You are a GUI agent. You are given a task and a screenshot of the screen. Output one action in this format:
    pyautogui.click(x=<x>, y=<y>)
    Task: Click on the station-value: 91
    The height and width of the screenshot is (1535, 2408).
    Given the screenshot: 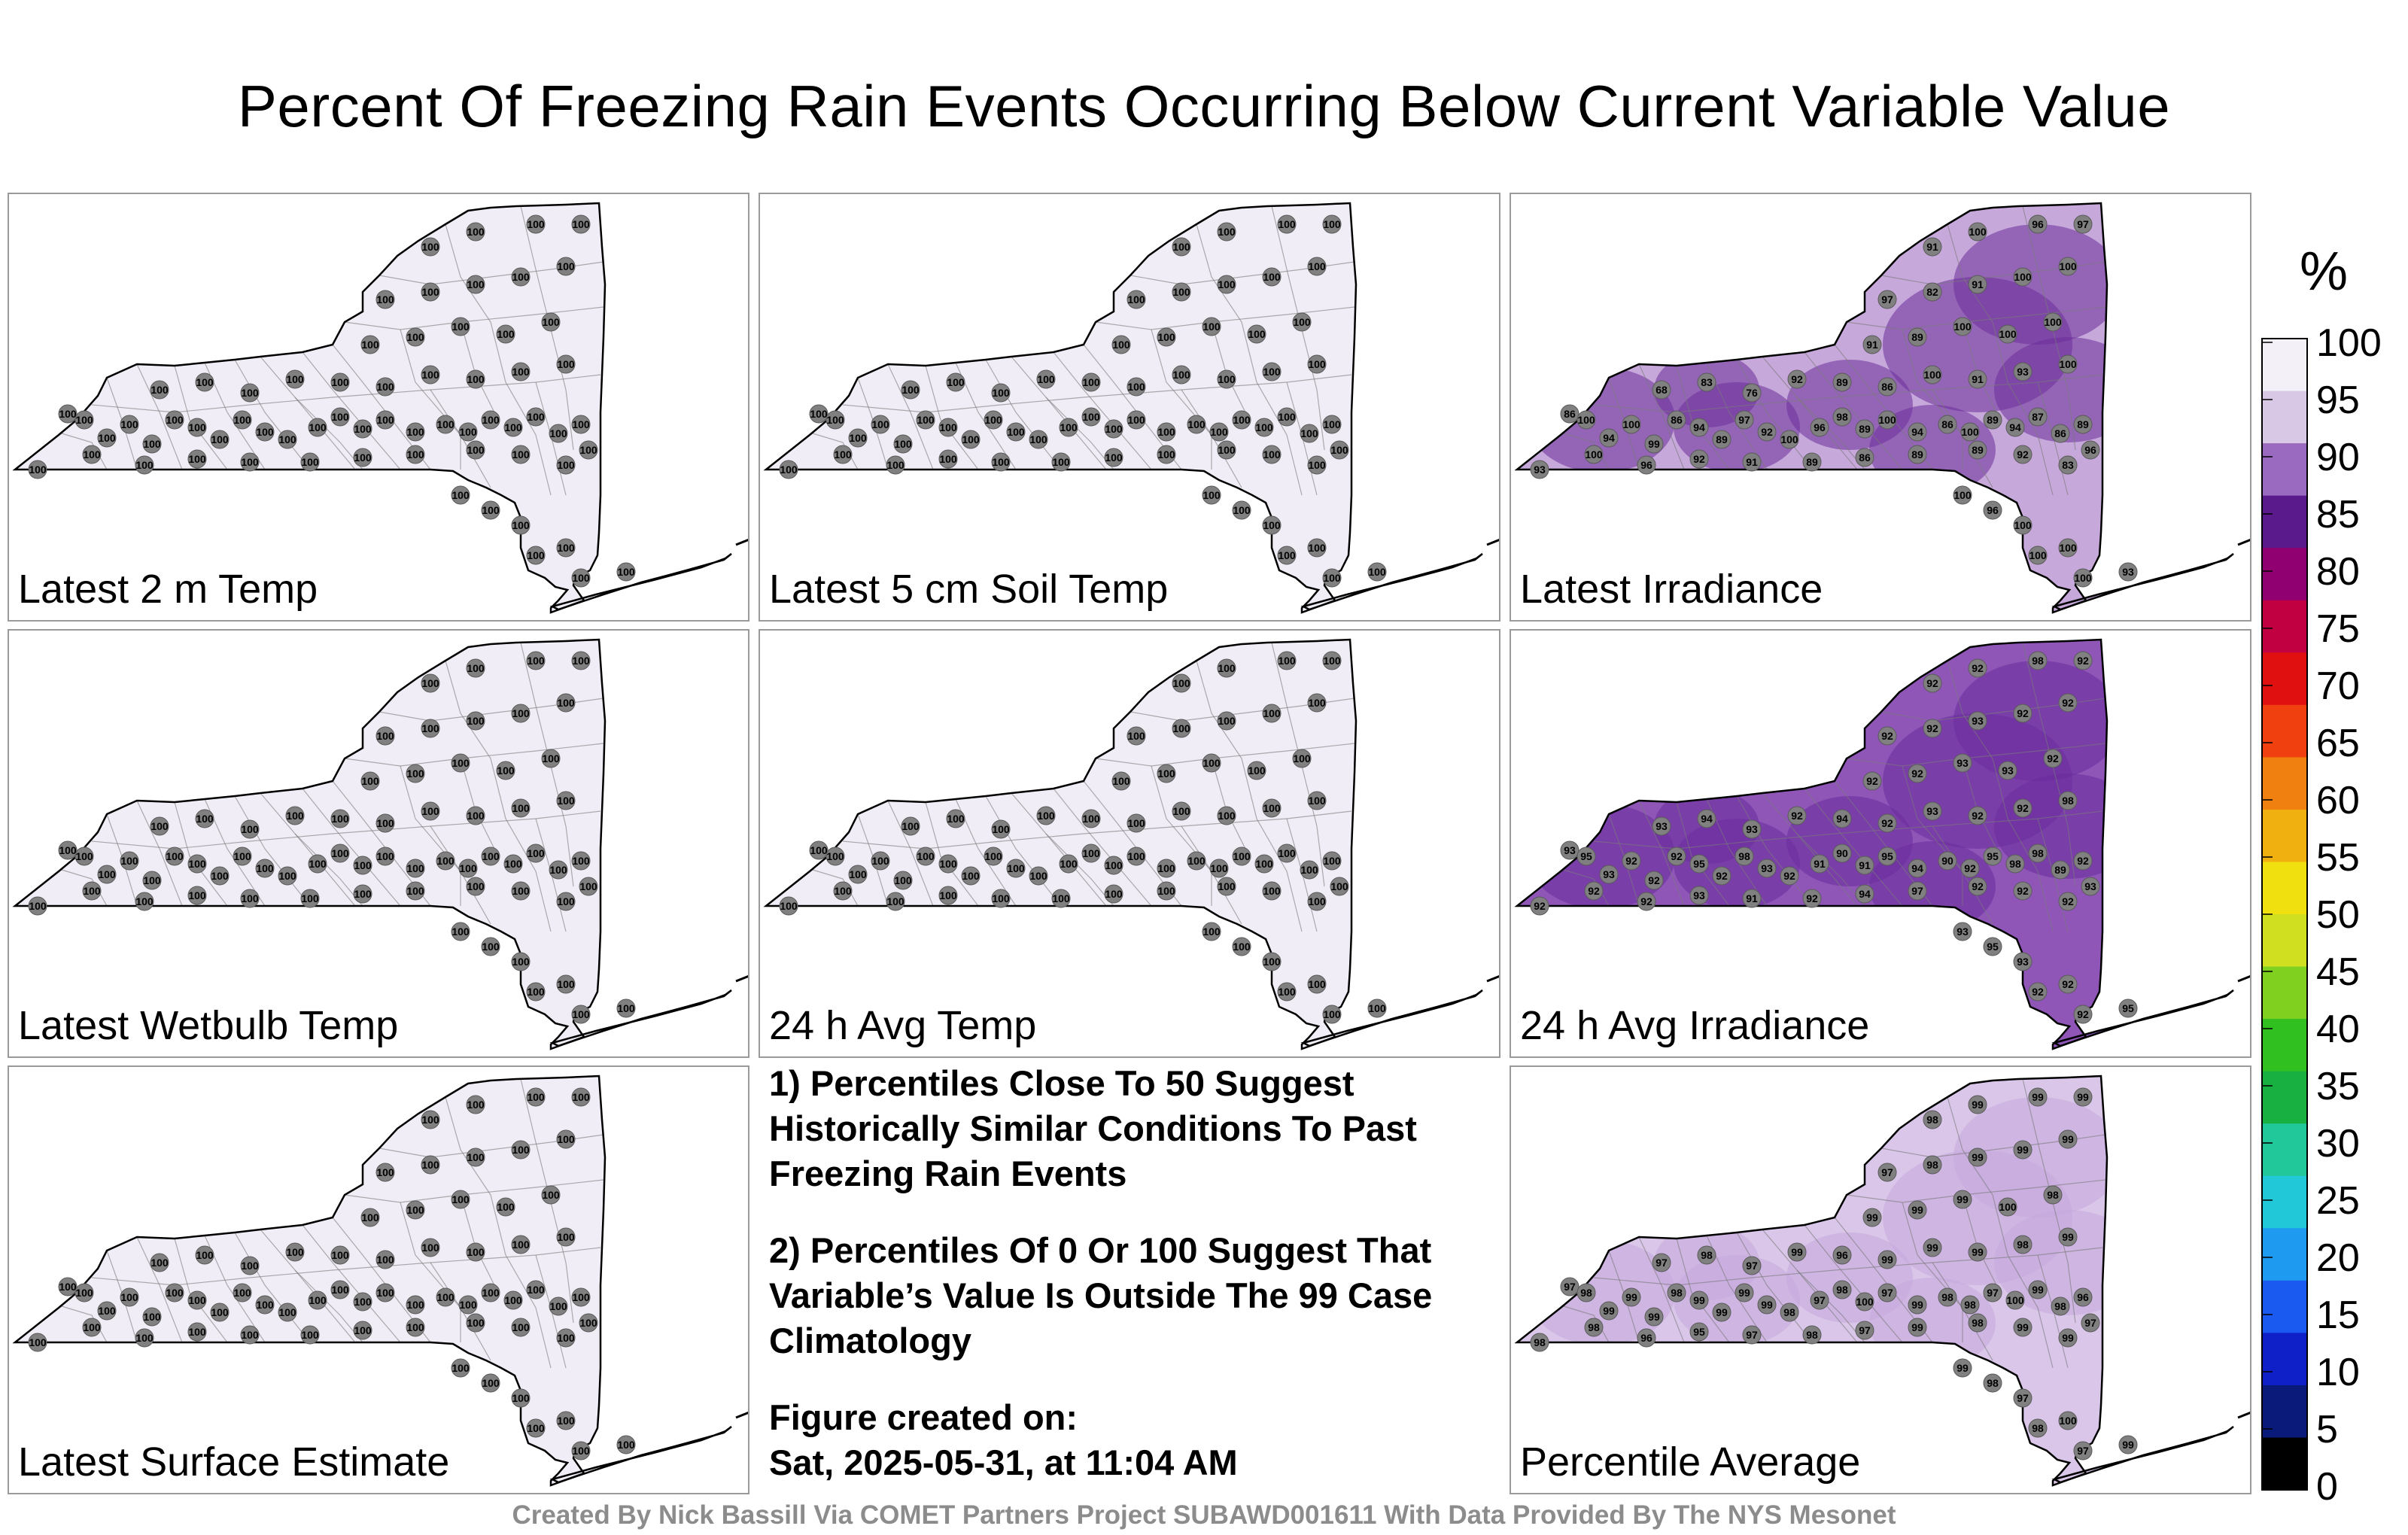 What is the action you would take?
    pyautogui.click(x=1872, y=345)
    